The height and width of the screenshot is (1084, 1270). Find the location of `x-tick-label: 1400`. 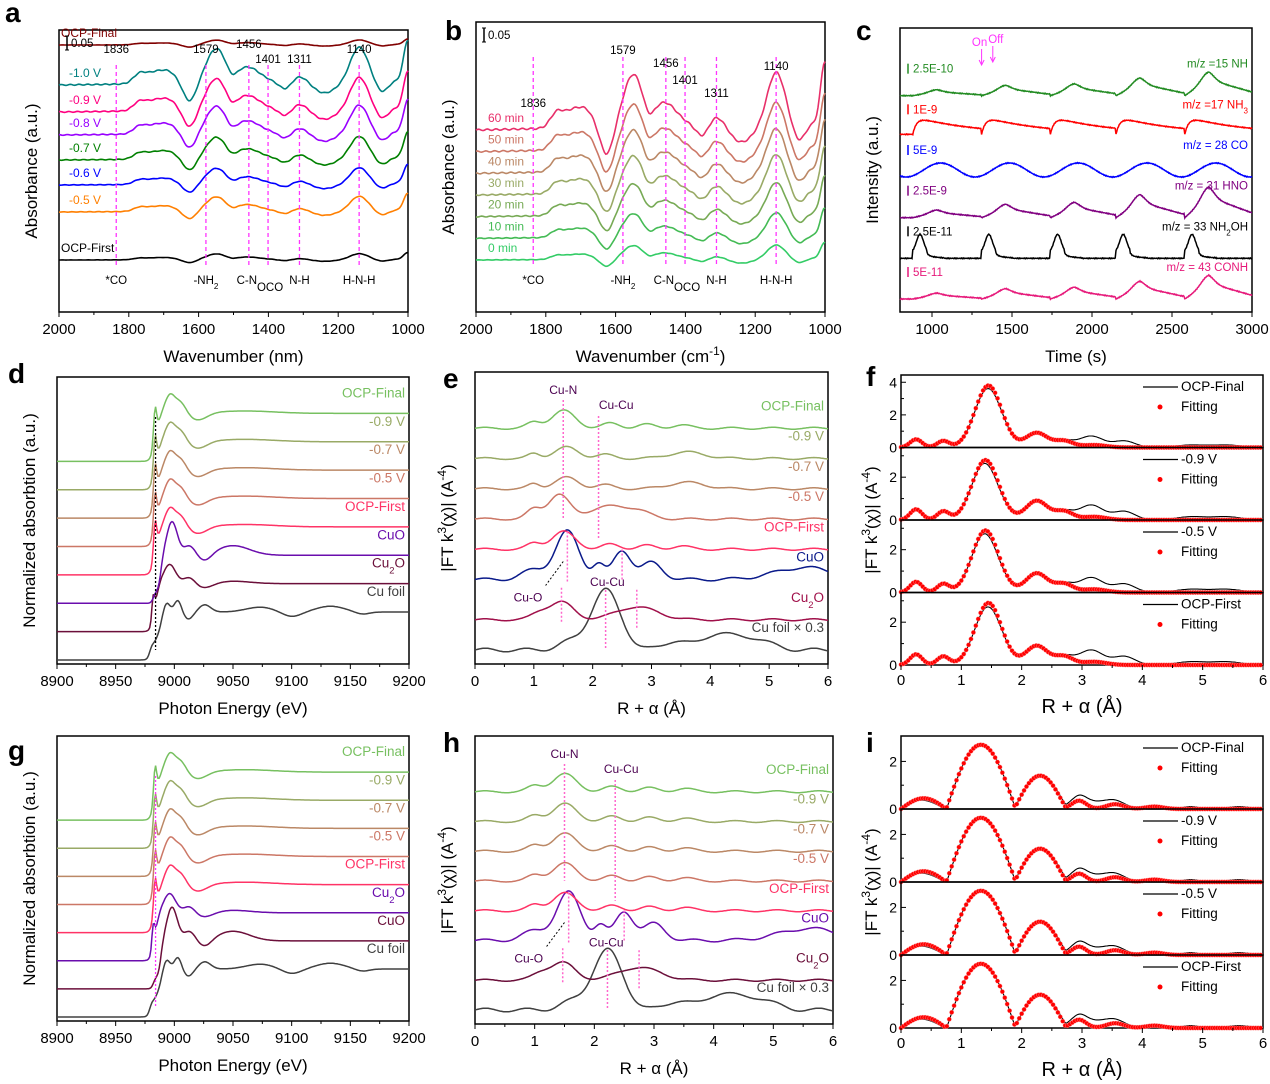

x-tick-label: 1400 is located at coordinates (685, 329).